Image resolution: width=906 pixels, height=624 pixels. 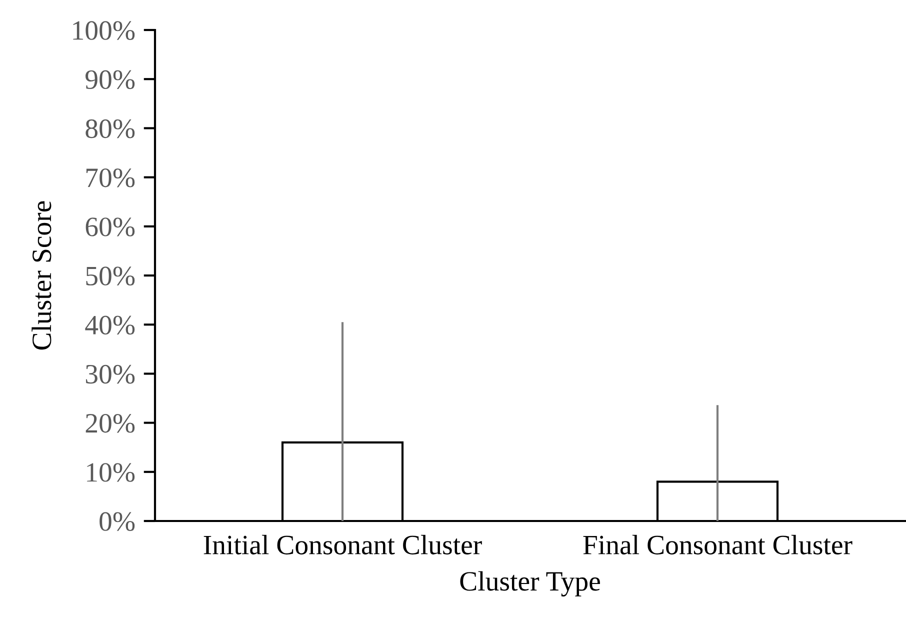 What do you see at coordinates (110, 374) in the screenshot?
I see `y-tick-label: 30%` at bounding box center [110, 374].